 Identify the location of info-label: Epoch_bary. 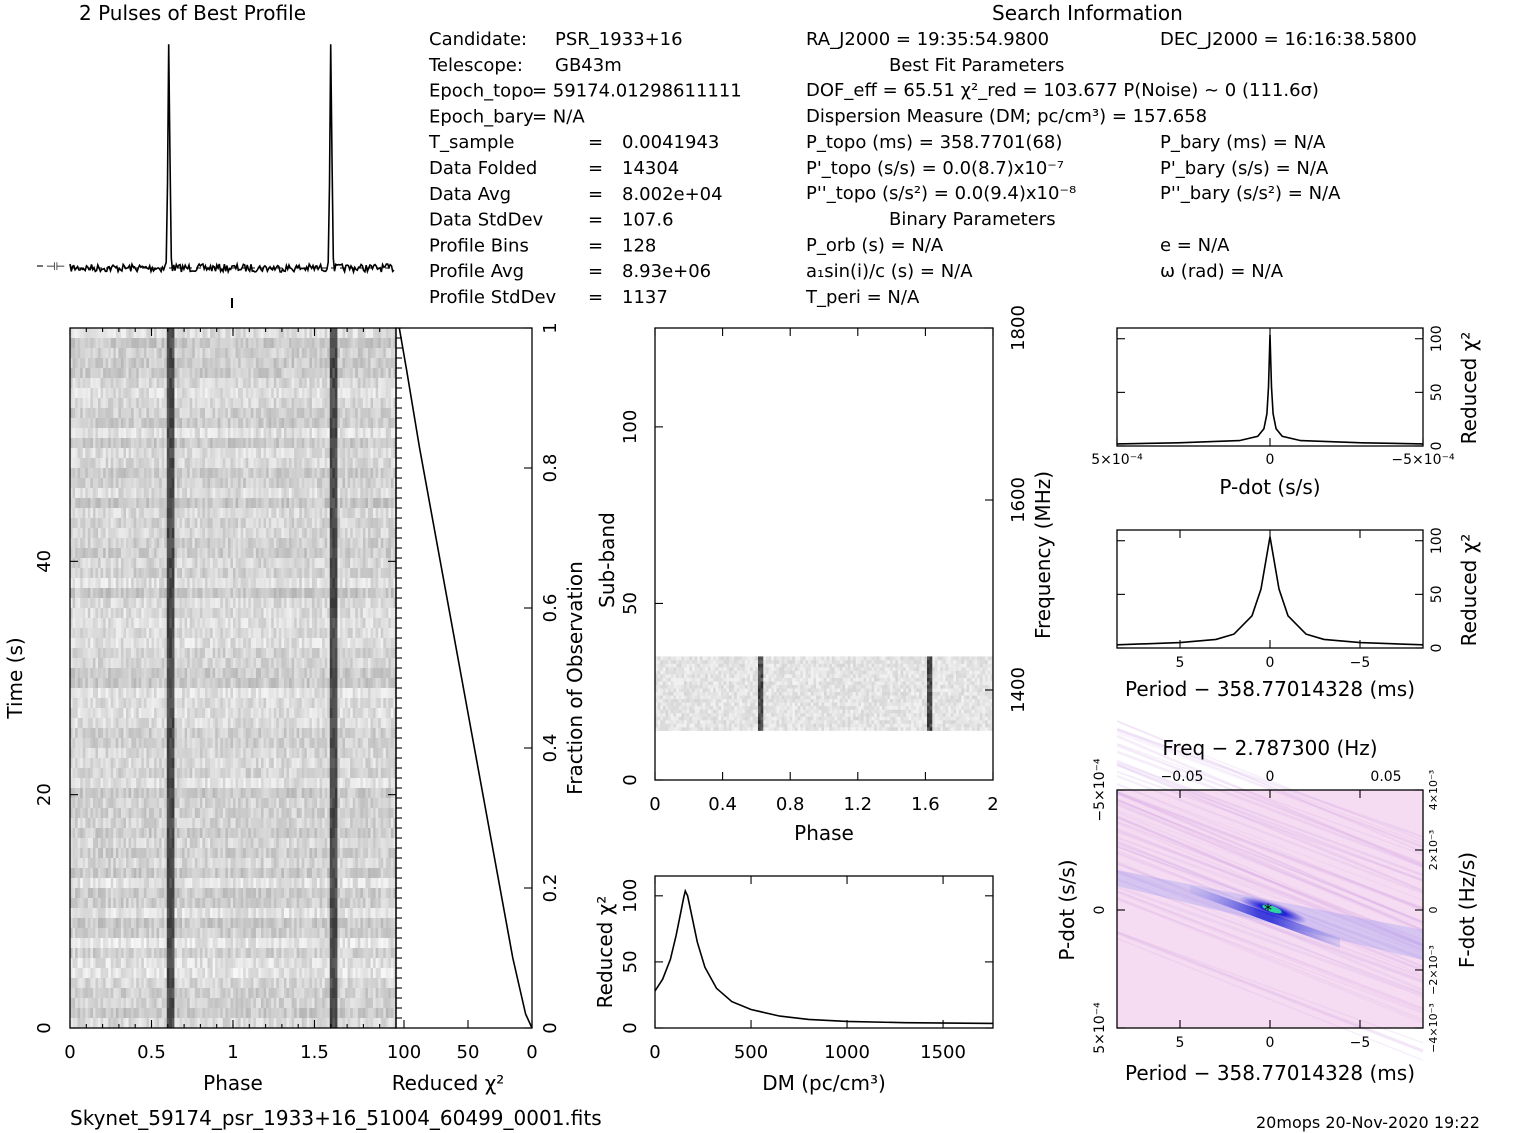
(481, 116).